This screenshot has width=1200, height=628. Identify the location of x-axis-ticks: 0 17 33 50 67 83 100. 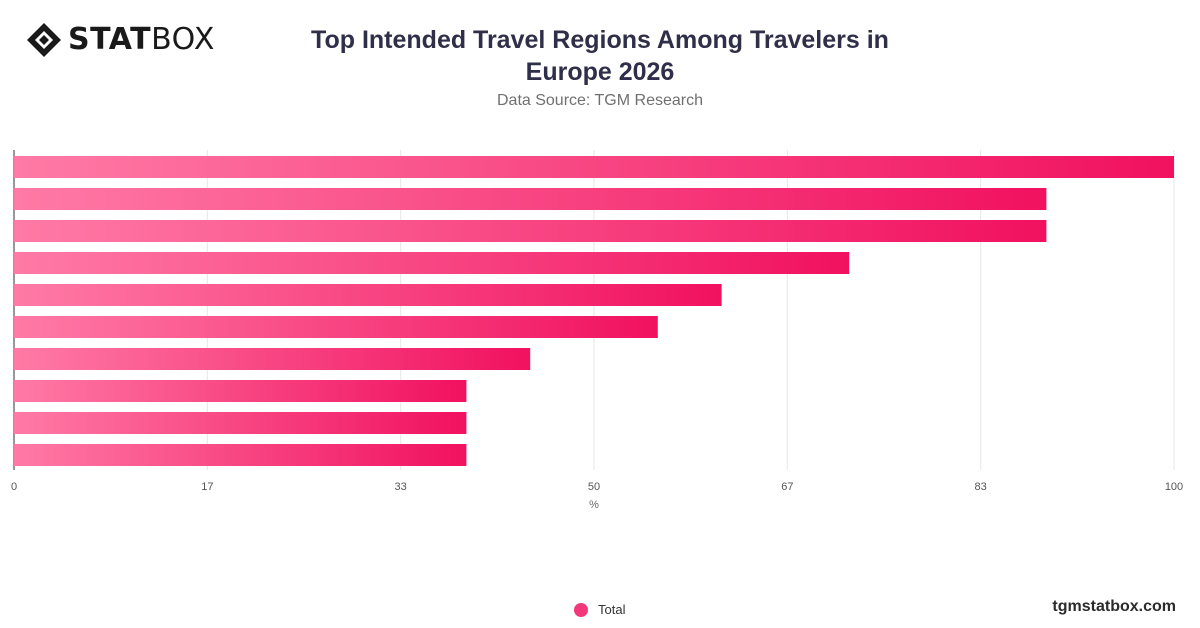
(597, 487).